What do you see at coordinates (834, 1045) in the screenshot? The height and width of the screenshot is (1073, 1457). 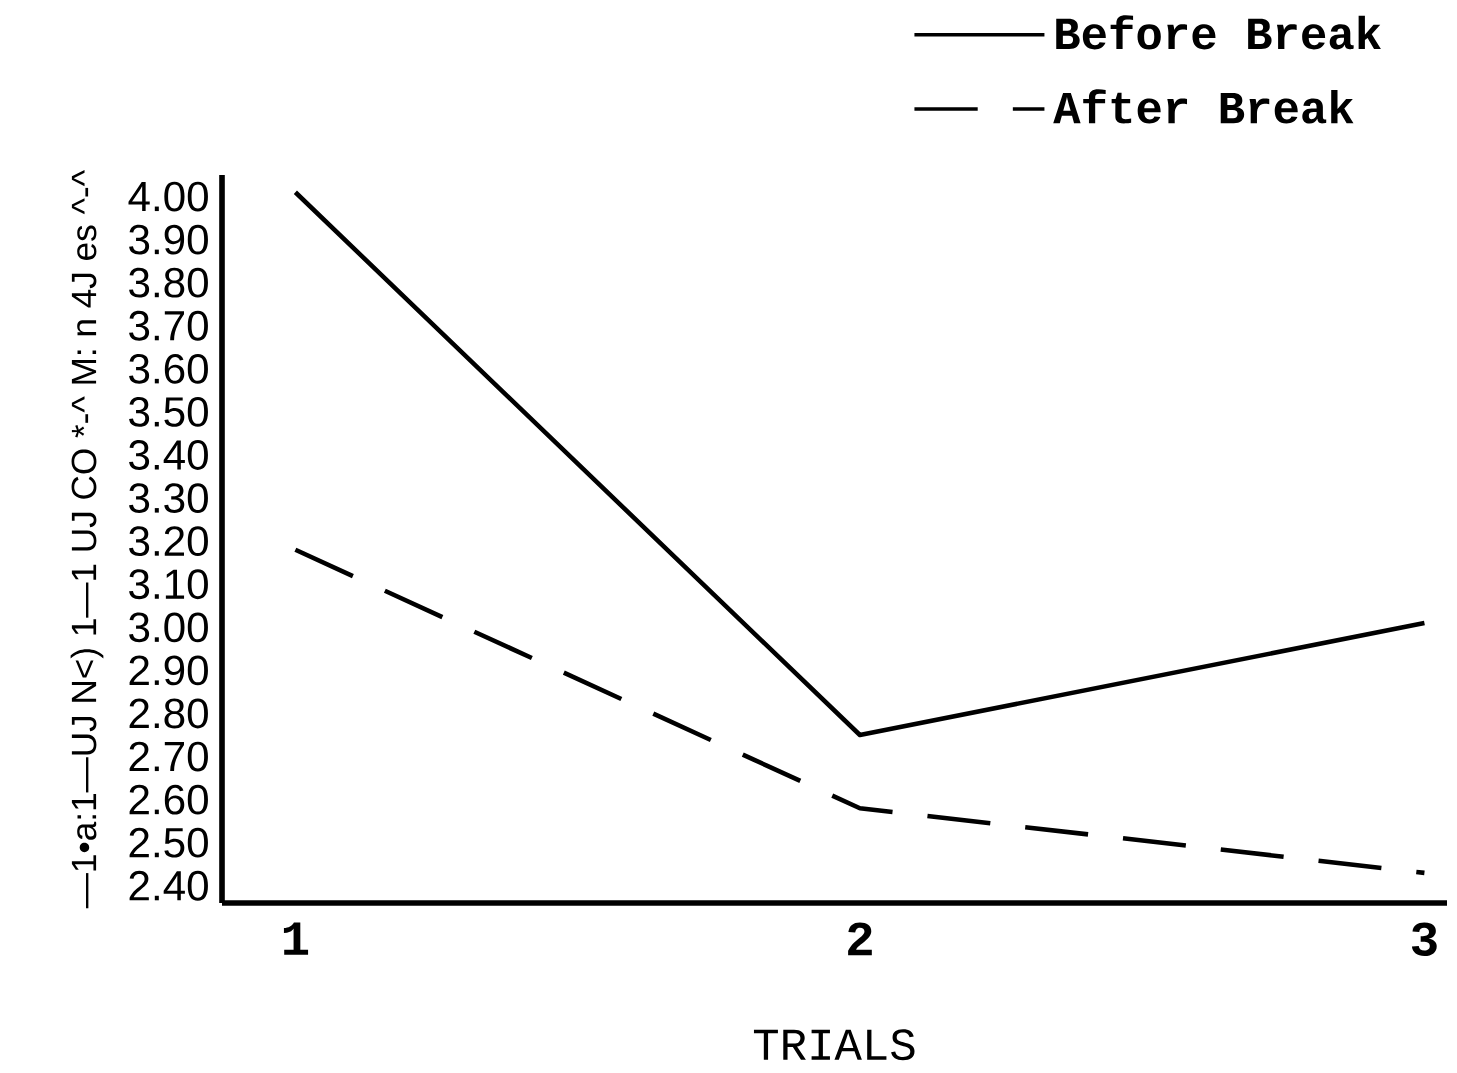 I see `x-axis-title: TRIALS` at bounding box center [834, 1045].